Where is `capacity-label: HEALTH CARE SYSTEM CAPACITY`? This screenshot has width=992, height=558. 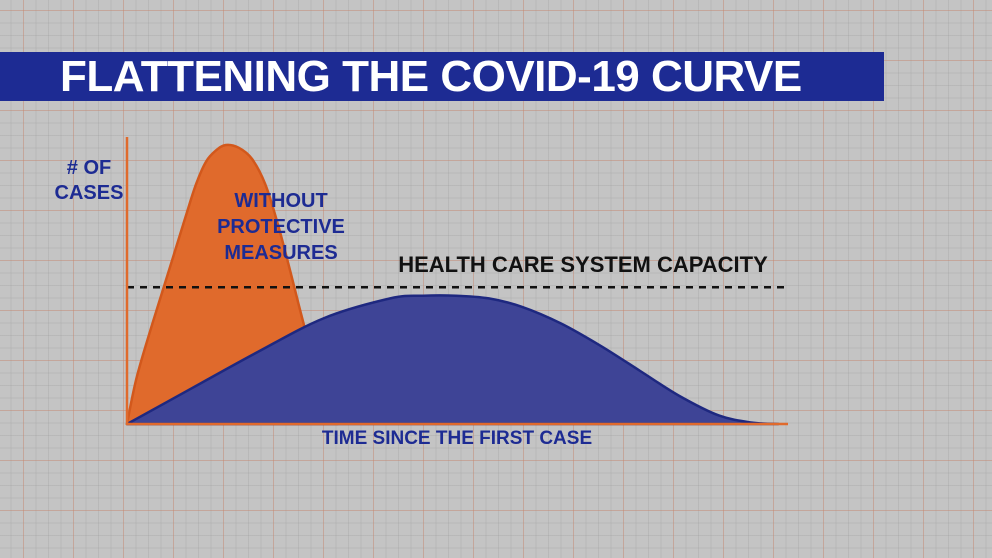
capacity-label: HEALTH CARE SYSTEM CAPACITY is located at coordinates (583, 264).